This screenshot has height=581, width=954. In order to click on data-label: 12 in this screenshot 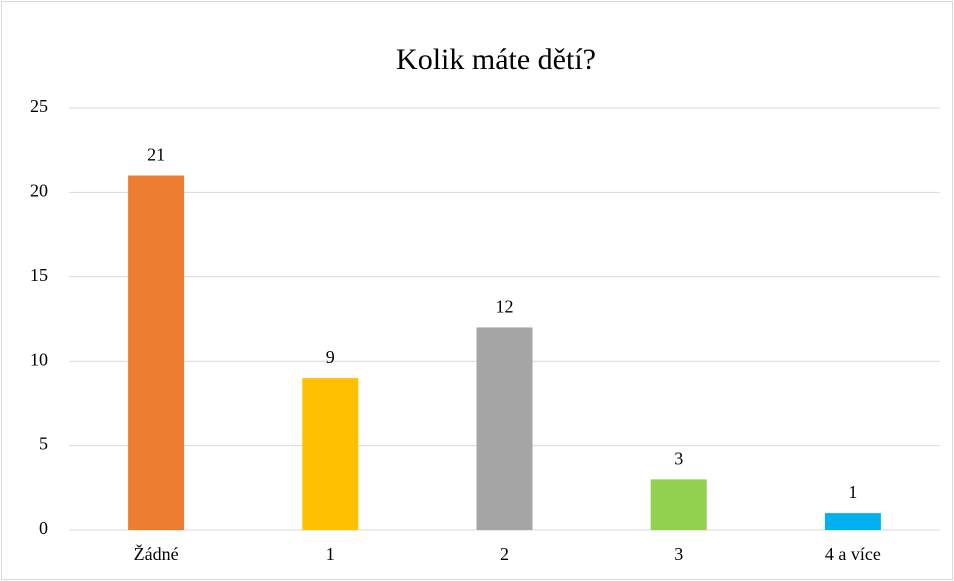, I will do `click(505, 307)`.